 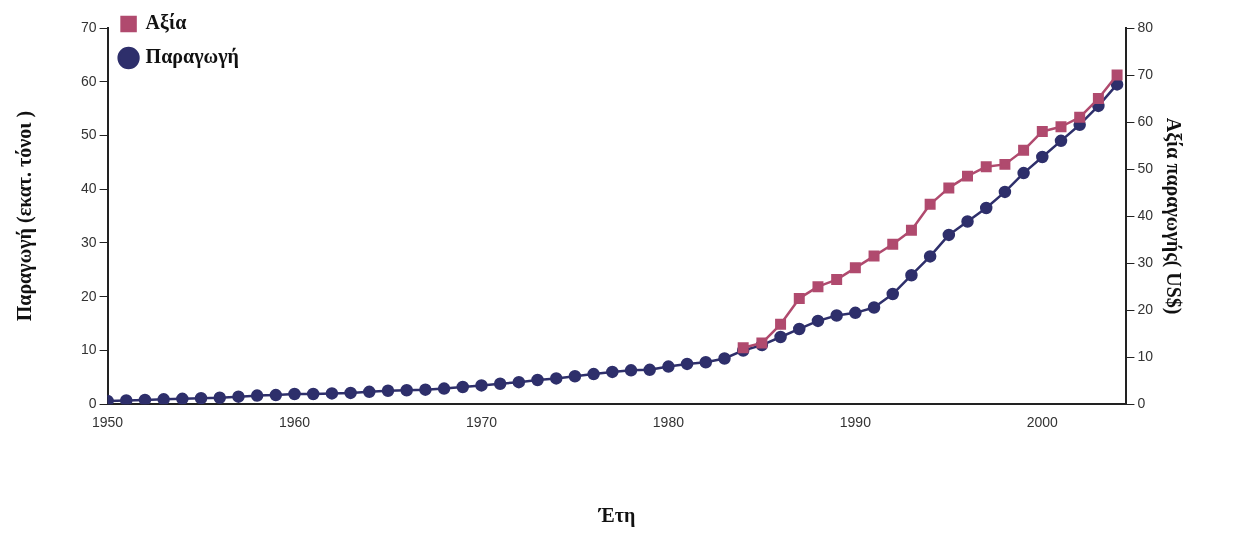 What do you see at coordinates (481, 422) in the screenshot?
I see `x-tick-label: 1970` at bounding box center [481, 422].